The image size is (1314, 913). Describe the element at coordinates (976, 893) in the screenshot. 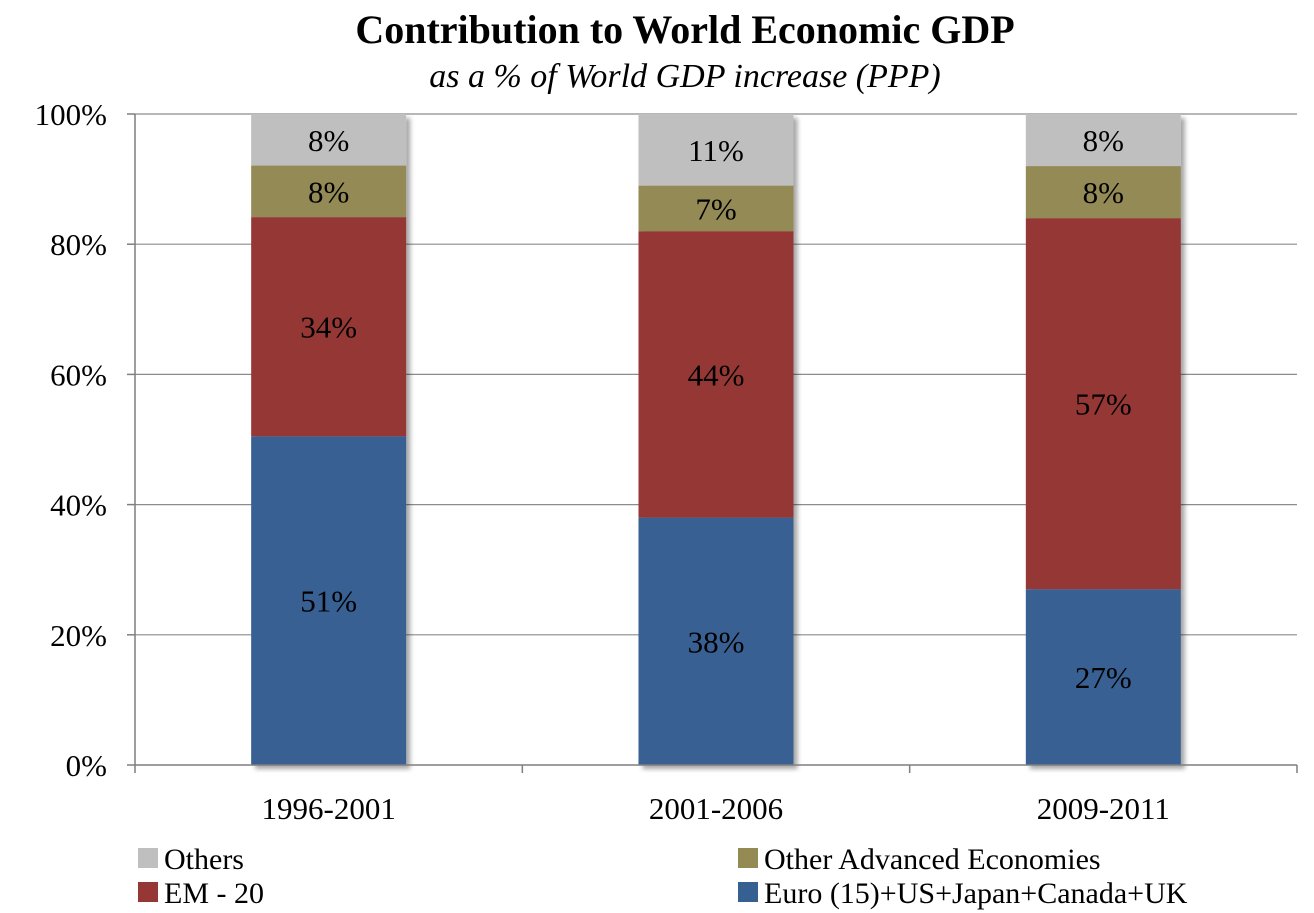

I see `legend-label-euro-us-japan: Euro (15)+US+Japan+Canada+UK` at that location.